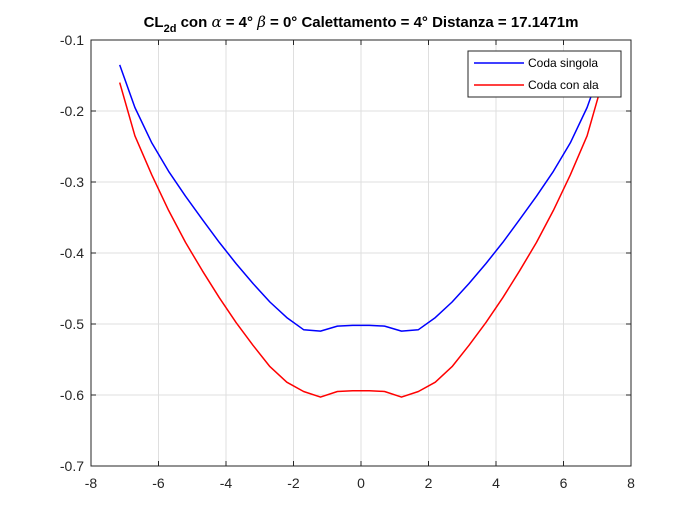 The height and width of the screenshot is (525, 700). I want to click on title-subscript: 2d, so click(170, 29).